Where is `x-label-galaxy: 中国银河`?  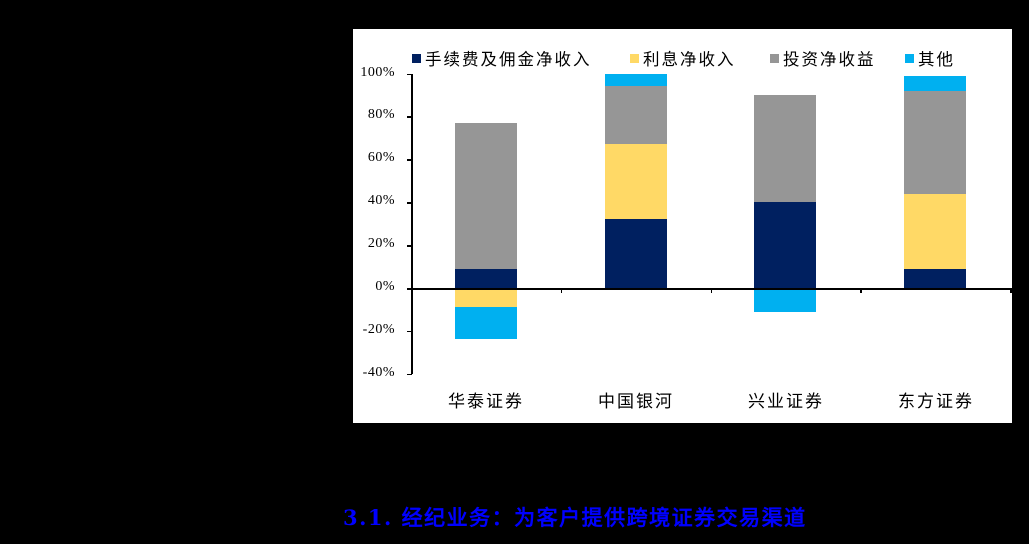 x-label-galaxy: 中国银河 is located at coordinates (636, 402).